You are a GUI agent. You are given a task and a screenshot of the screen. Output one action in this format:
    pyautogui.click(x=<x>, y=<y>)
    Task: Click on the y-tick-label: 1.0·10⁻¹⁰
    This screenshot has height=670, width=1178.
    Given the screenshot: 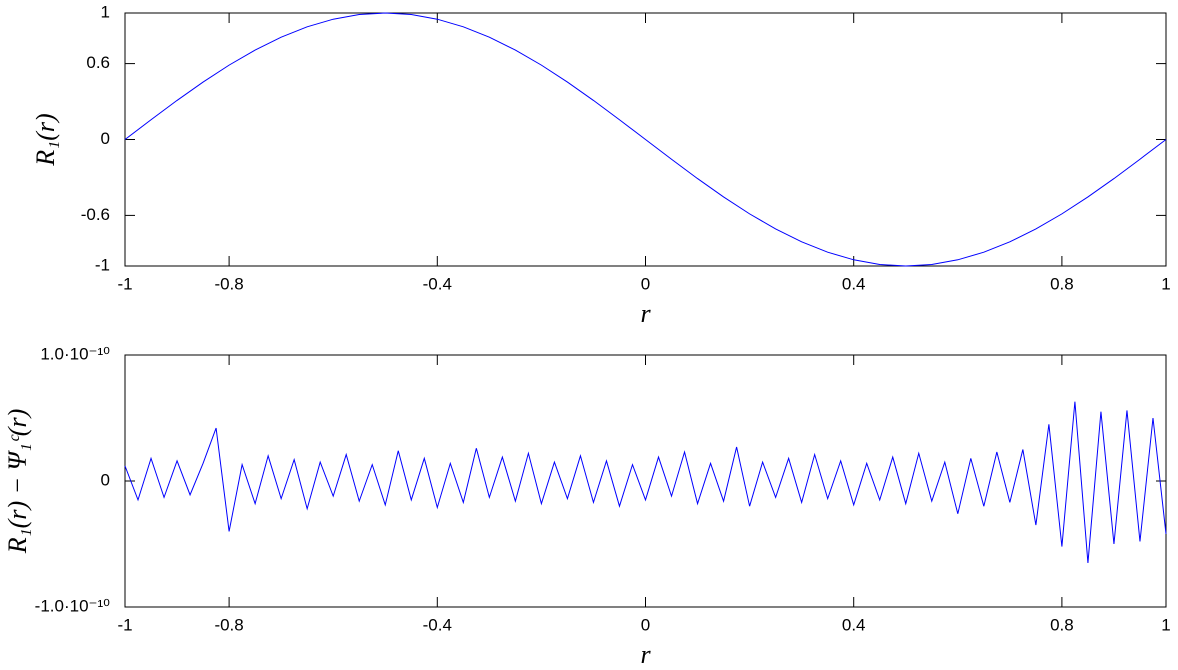 What is the action you would take?
    pyautogui.click(x=75, y=353)
    